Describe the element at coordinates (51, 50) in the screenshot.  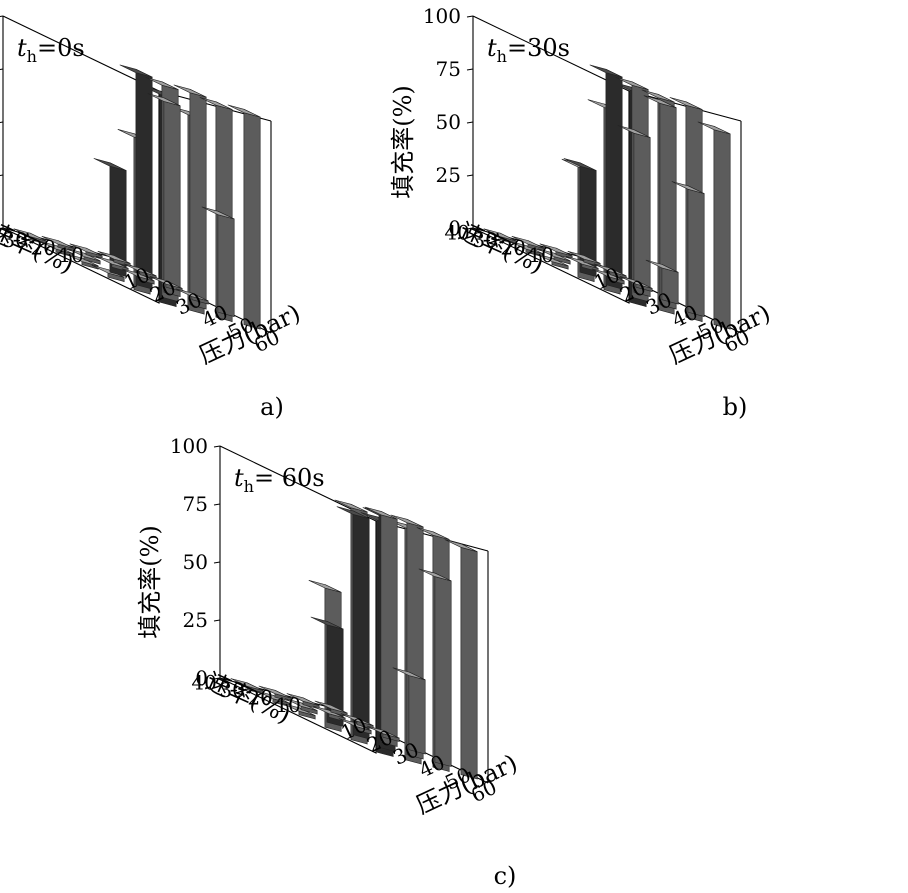
I see `hold-time-annotation: th=0s` at that location.